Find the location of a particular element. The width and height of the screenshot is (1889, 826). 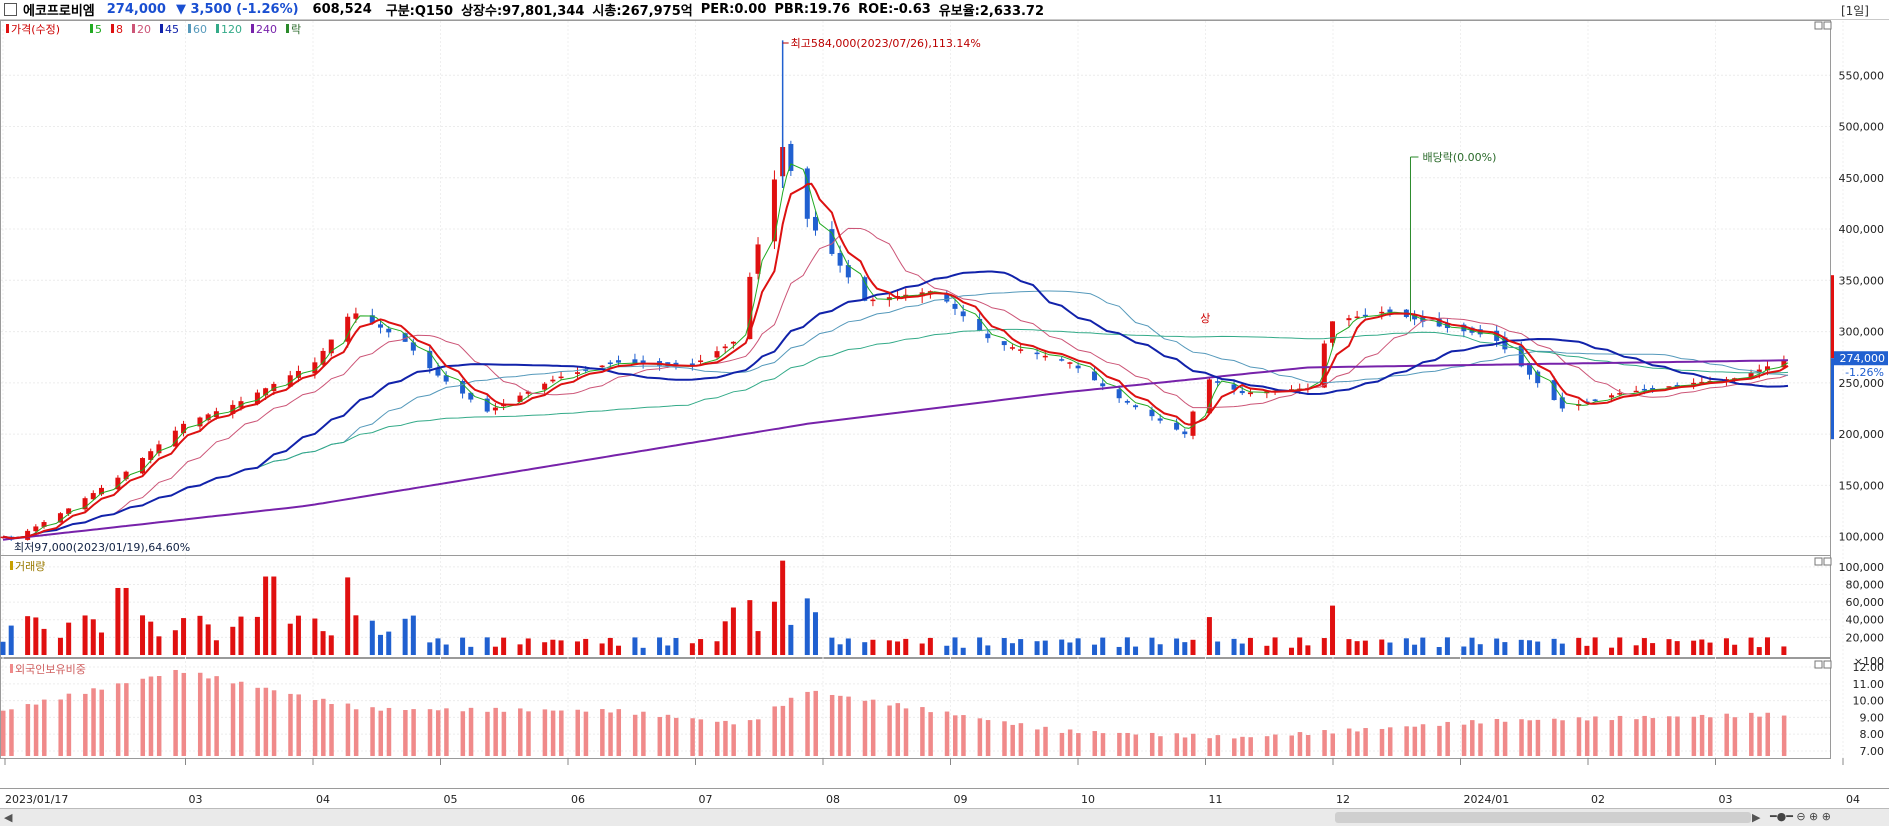

x-tick-label: 08 is located at coordinates (833, 799).